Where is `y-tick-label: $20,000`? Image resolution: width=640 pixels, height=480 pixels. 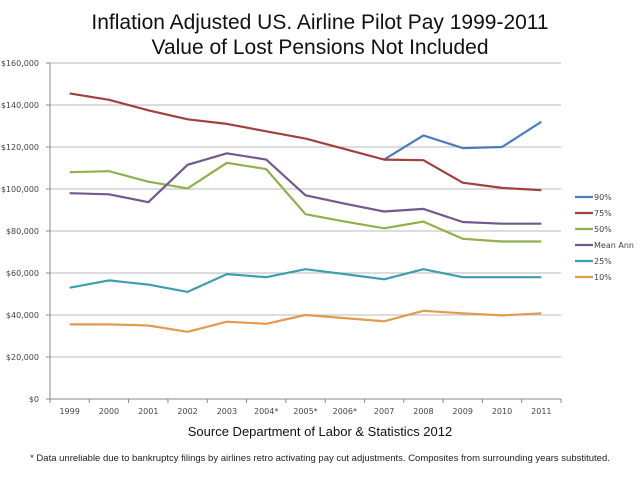
y-tick-label: $20,000 is located at coordinates (22, 357).